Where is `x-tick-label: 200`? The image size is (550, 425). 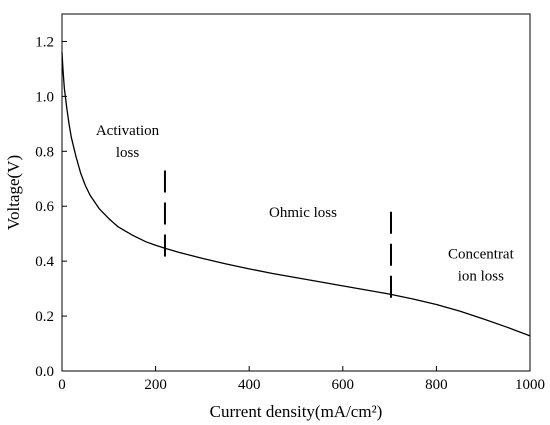
x-tick-label: 200 is located at coordinates (155, 385).